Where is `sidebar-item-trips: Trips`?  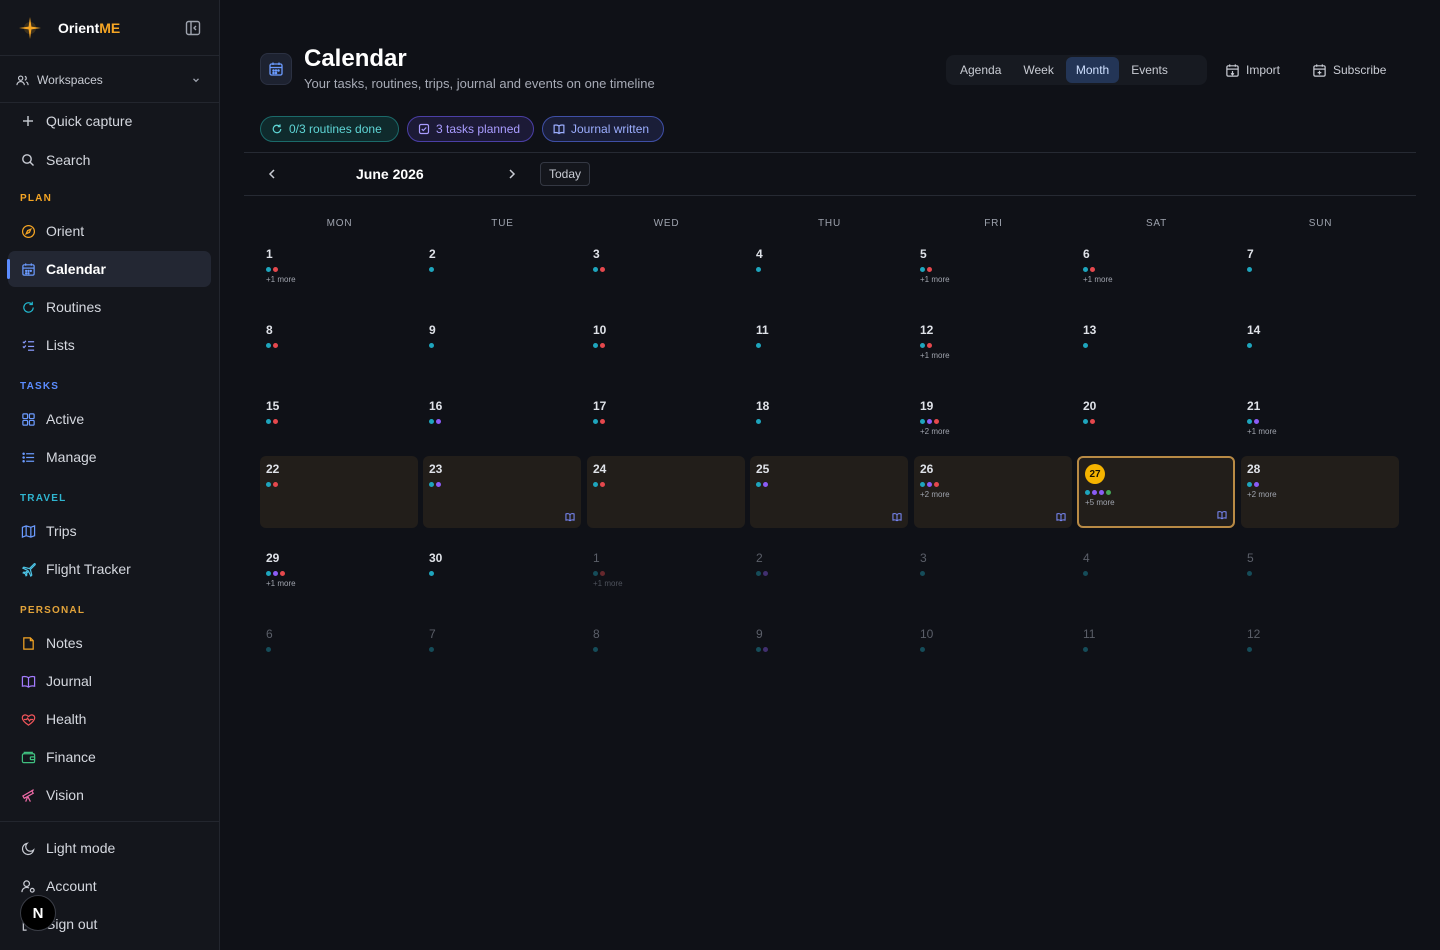 sidebar-item-trips: Trips is located at coordinates (109, 531).